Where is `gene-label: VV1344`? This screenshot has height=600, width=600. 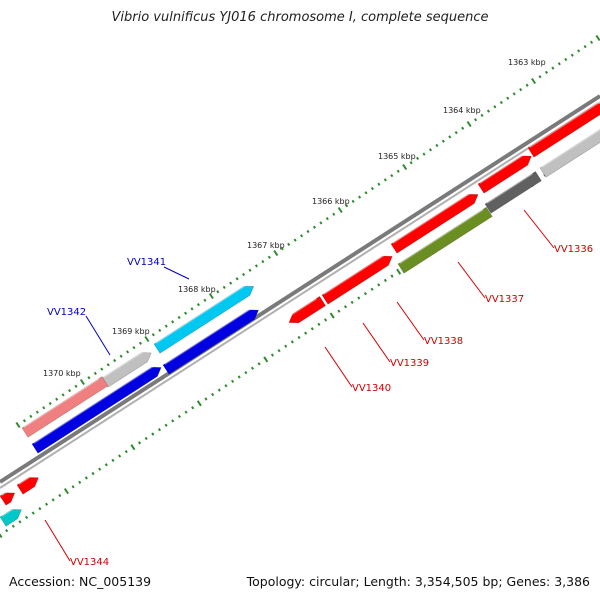 gene-label: VV1344 is located at coordinates (89, 562).